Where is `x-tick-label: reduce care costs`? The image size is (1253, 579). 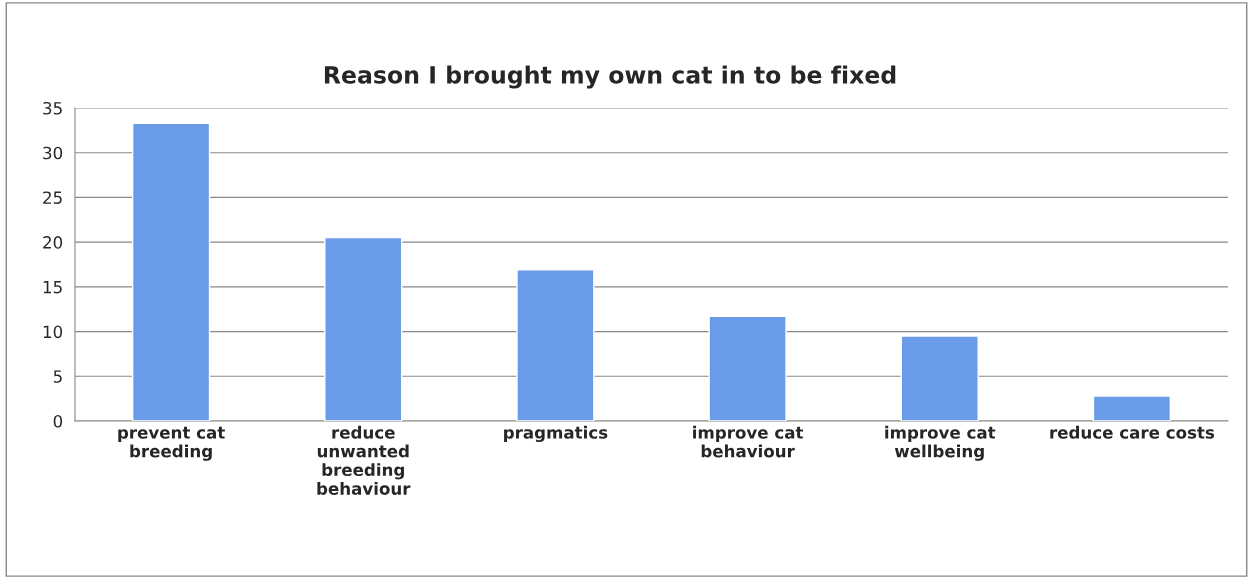 x-tick-label: reduce care costs is located at coordinates (1132, 432).